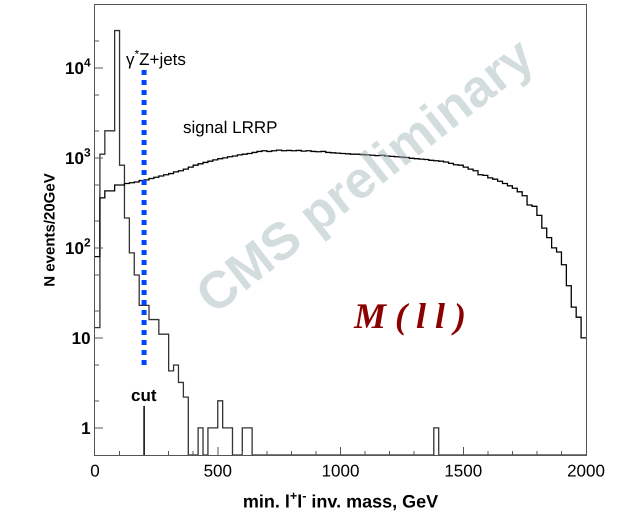 This screenshot has width=626, height=518. What do you see at coordinates (586, 470) in the screenshot?
I see `x-tick-label: 2000` at bounding box center [586, 470].